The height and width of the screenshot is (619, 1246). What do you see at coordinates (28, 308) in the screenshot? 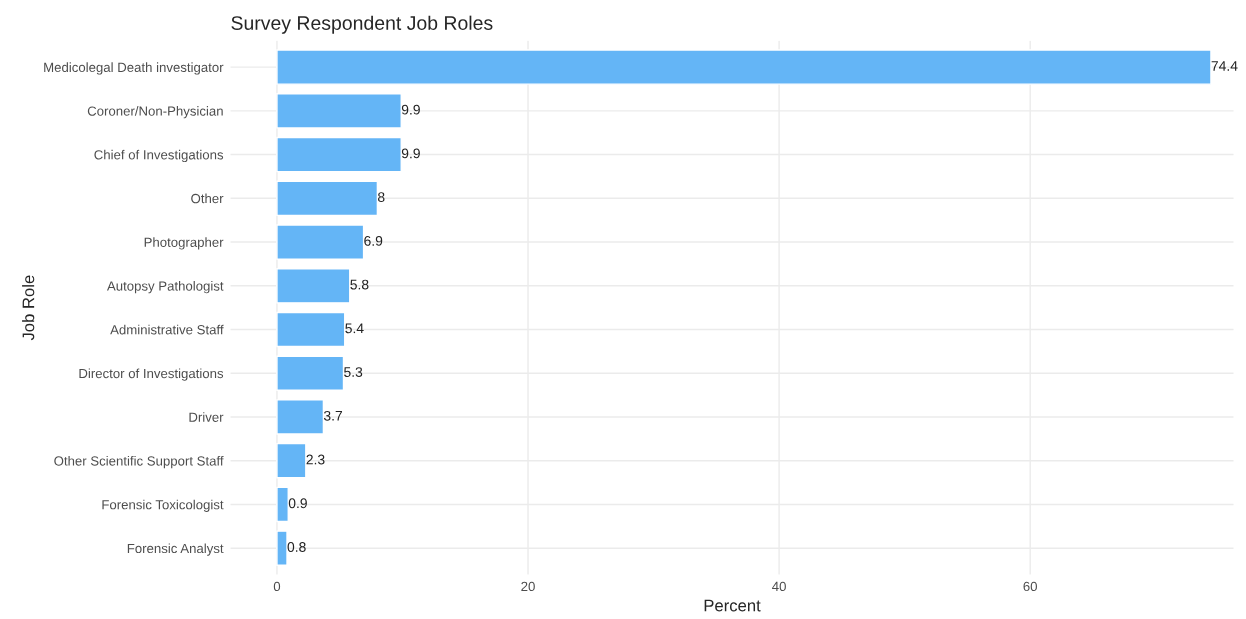
I see `y-axis-title: Job Role` at bounding box center [28, 308].